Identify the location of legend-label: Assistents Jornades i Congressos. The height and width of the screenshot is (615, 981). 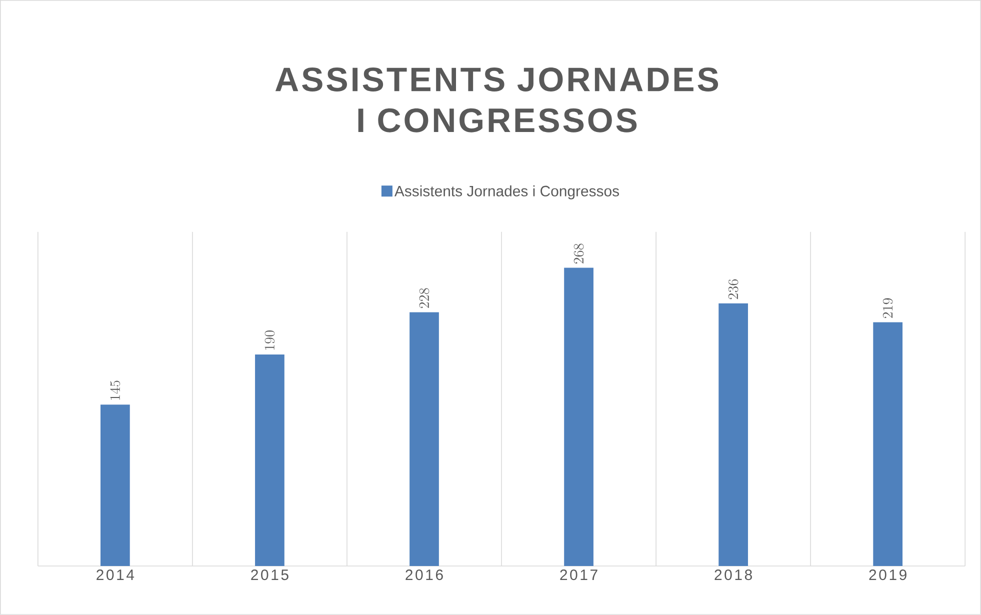
(506, 192).